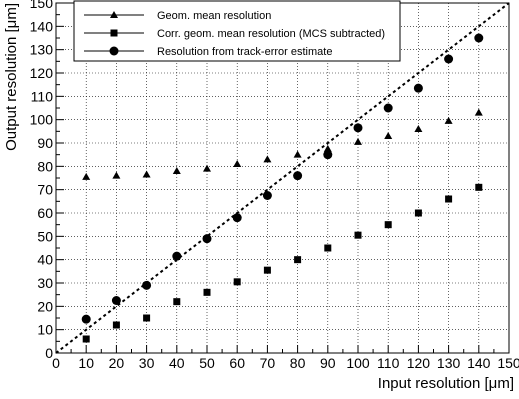 The width and height of the screenshot is (519, 399). What do you see at coordinates (114, 33) in the screenshot?
I see `legend-square-marker` at bounding box center [114, 33].